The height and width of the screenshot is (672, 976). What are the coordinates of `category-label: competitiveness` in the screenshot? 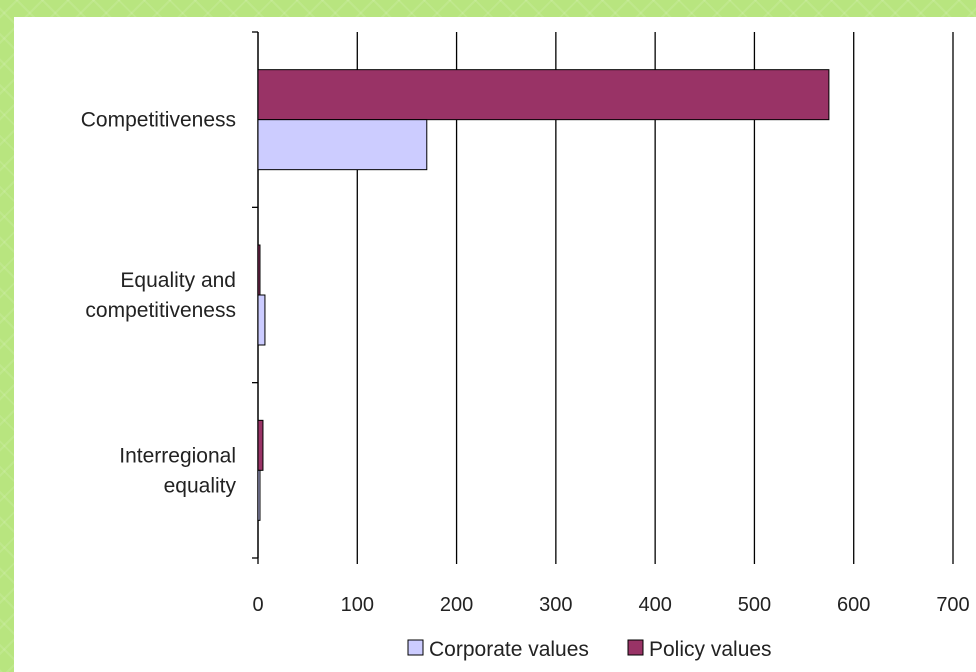 It's located at (160, 310).